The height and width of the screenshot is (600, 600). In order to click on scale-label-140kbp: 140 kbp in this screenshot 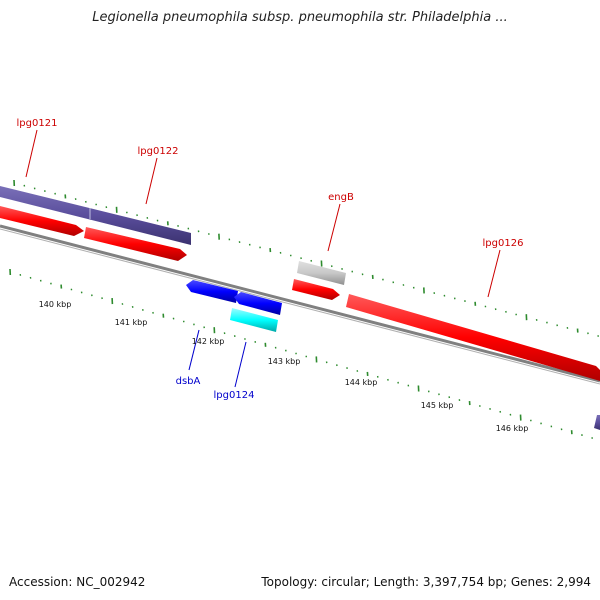, I will do `click(55, 304)`.